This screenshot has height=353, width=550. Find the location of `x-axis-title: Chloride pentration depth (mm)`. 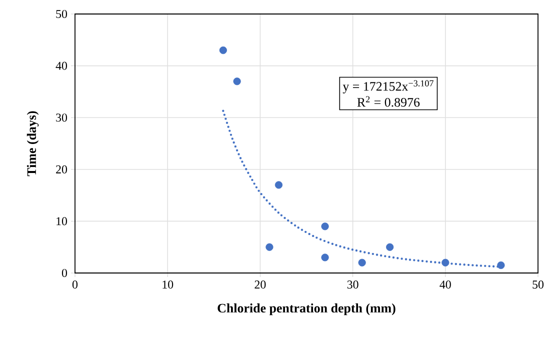

x-axis-title: Chloride pentration depth (mm) is located at coordinates (307, 309).